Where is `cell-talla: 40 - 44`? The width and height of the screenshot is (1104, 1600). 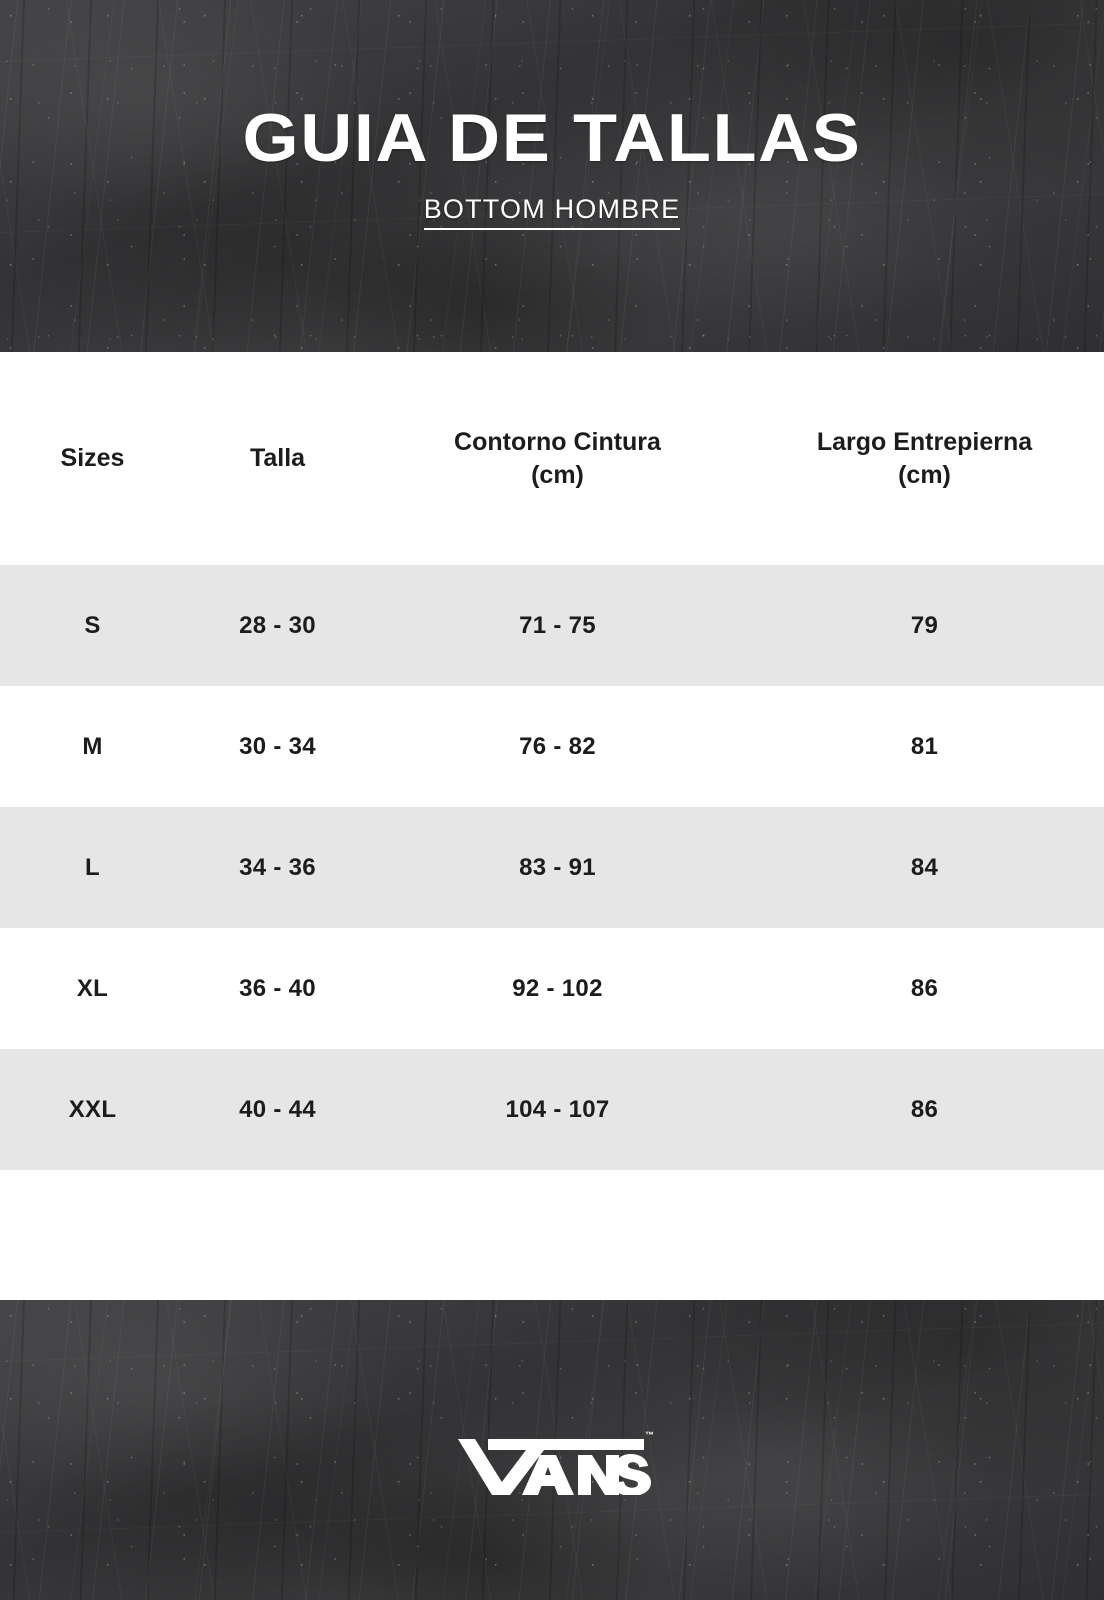
cell-talla: 40 - 44 is located at coordinates (277, 1109).